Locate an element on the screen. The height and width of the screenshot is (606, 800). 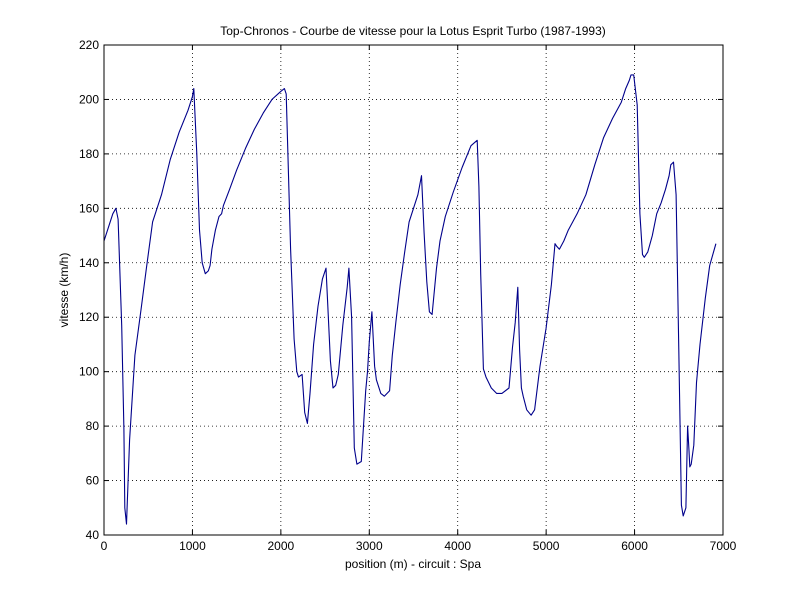
x-tick-label: 7000 is located at coordinates (723, 546).